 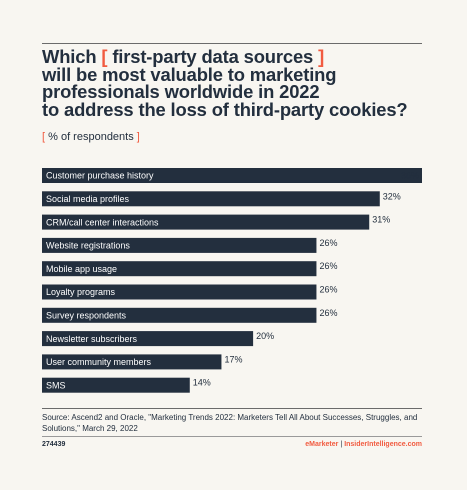 I want to click on bar-user-community-members, so click(x=132, y=362).